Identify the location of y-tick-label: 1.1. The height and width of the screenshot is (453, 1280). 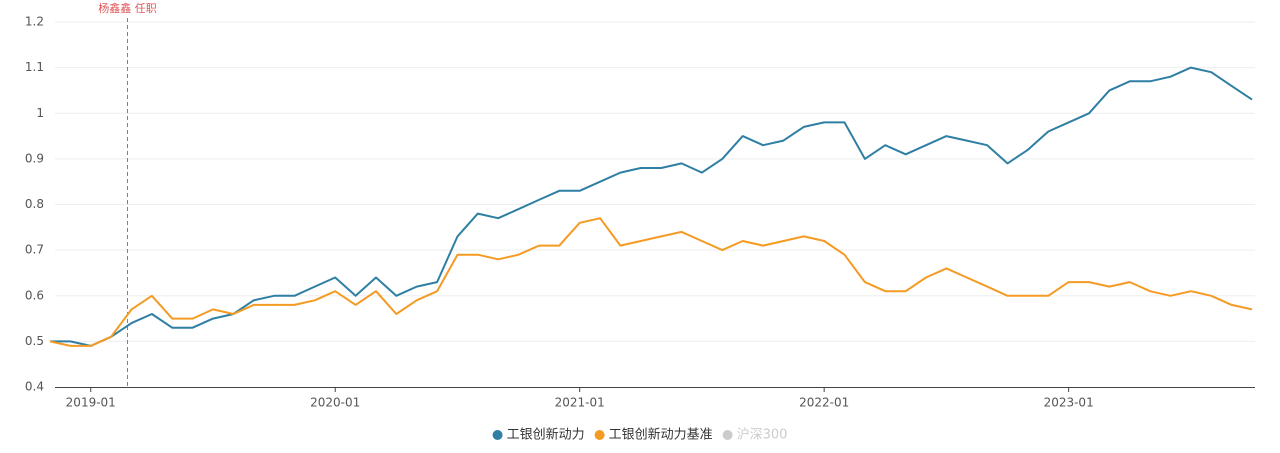
(34, 67).